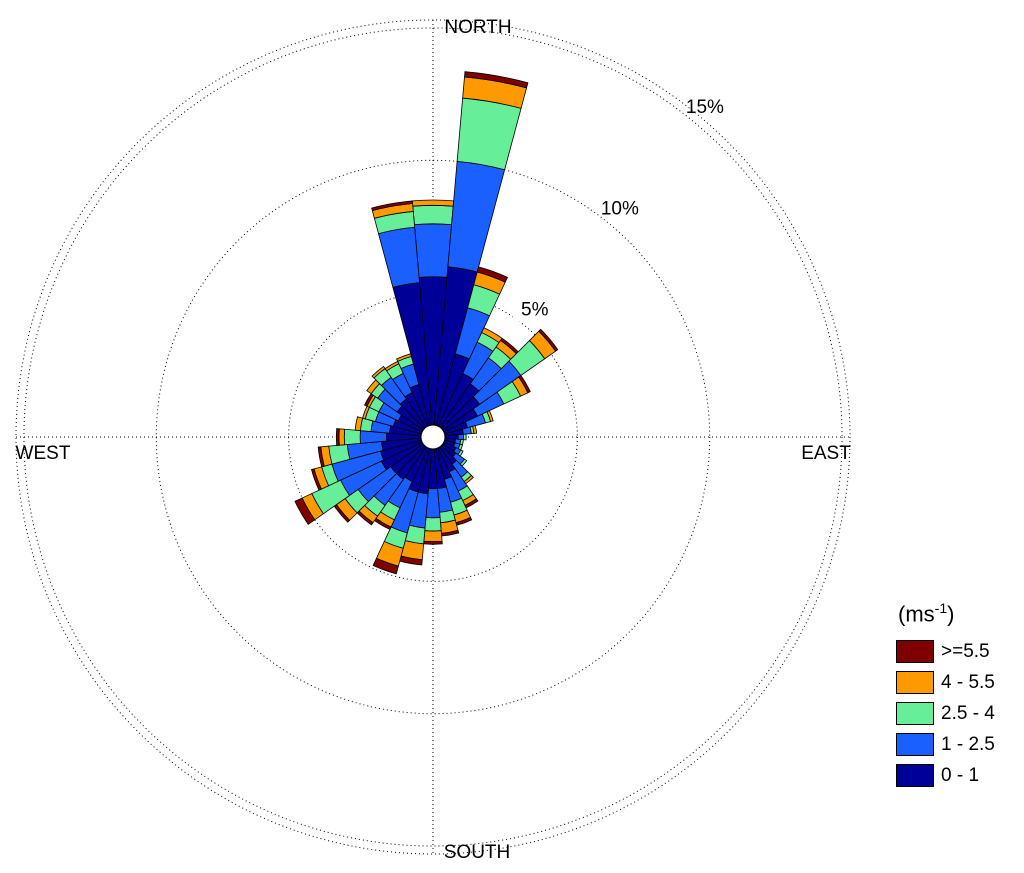  Describe the element at coordinates (43, 453) in the screenshot. I see `direction-label-west: WEST` at that location.